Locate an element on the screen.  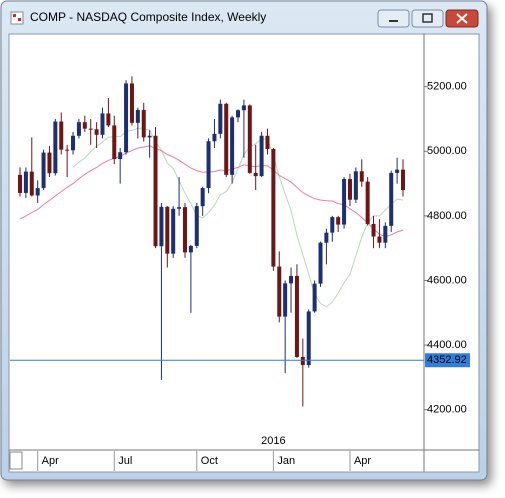
y-tick-label: 5000.00 is located at coordinates (447, 151).